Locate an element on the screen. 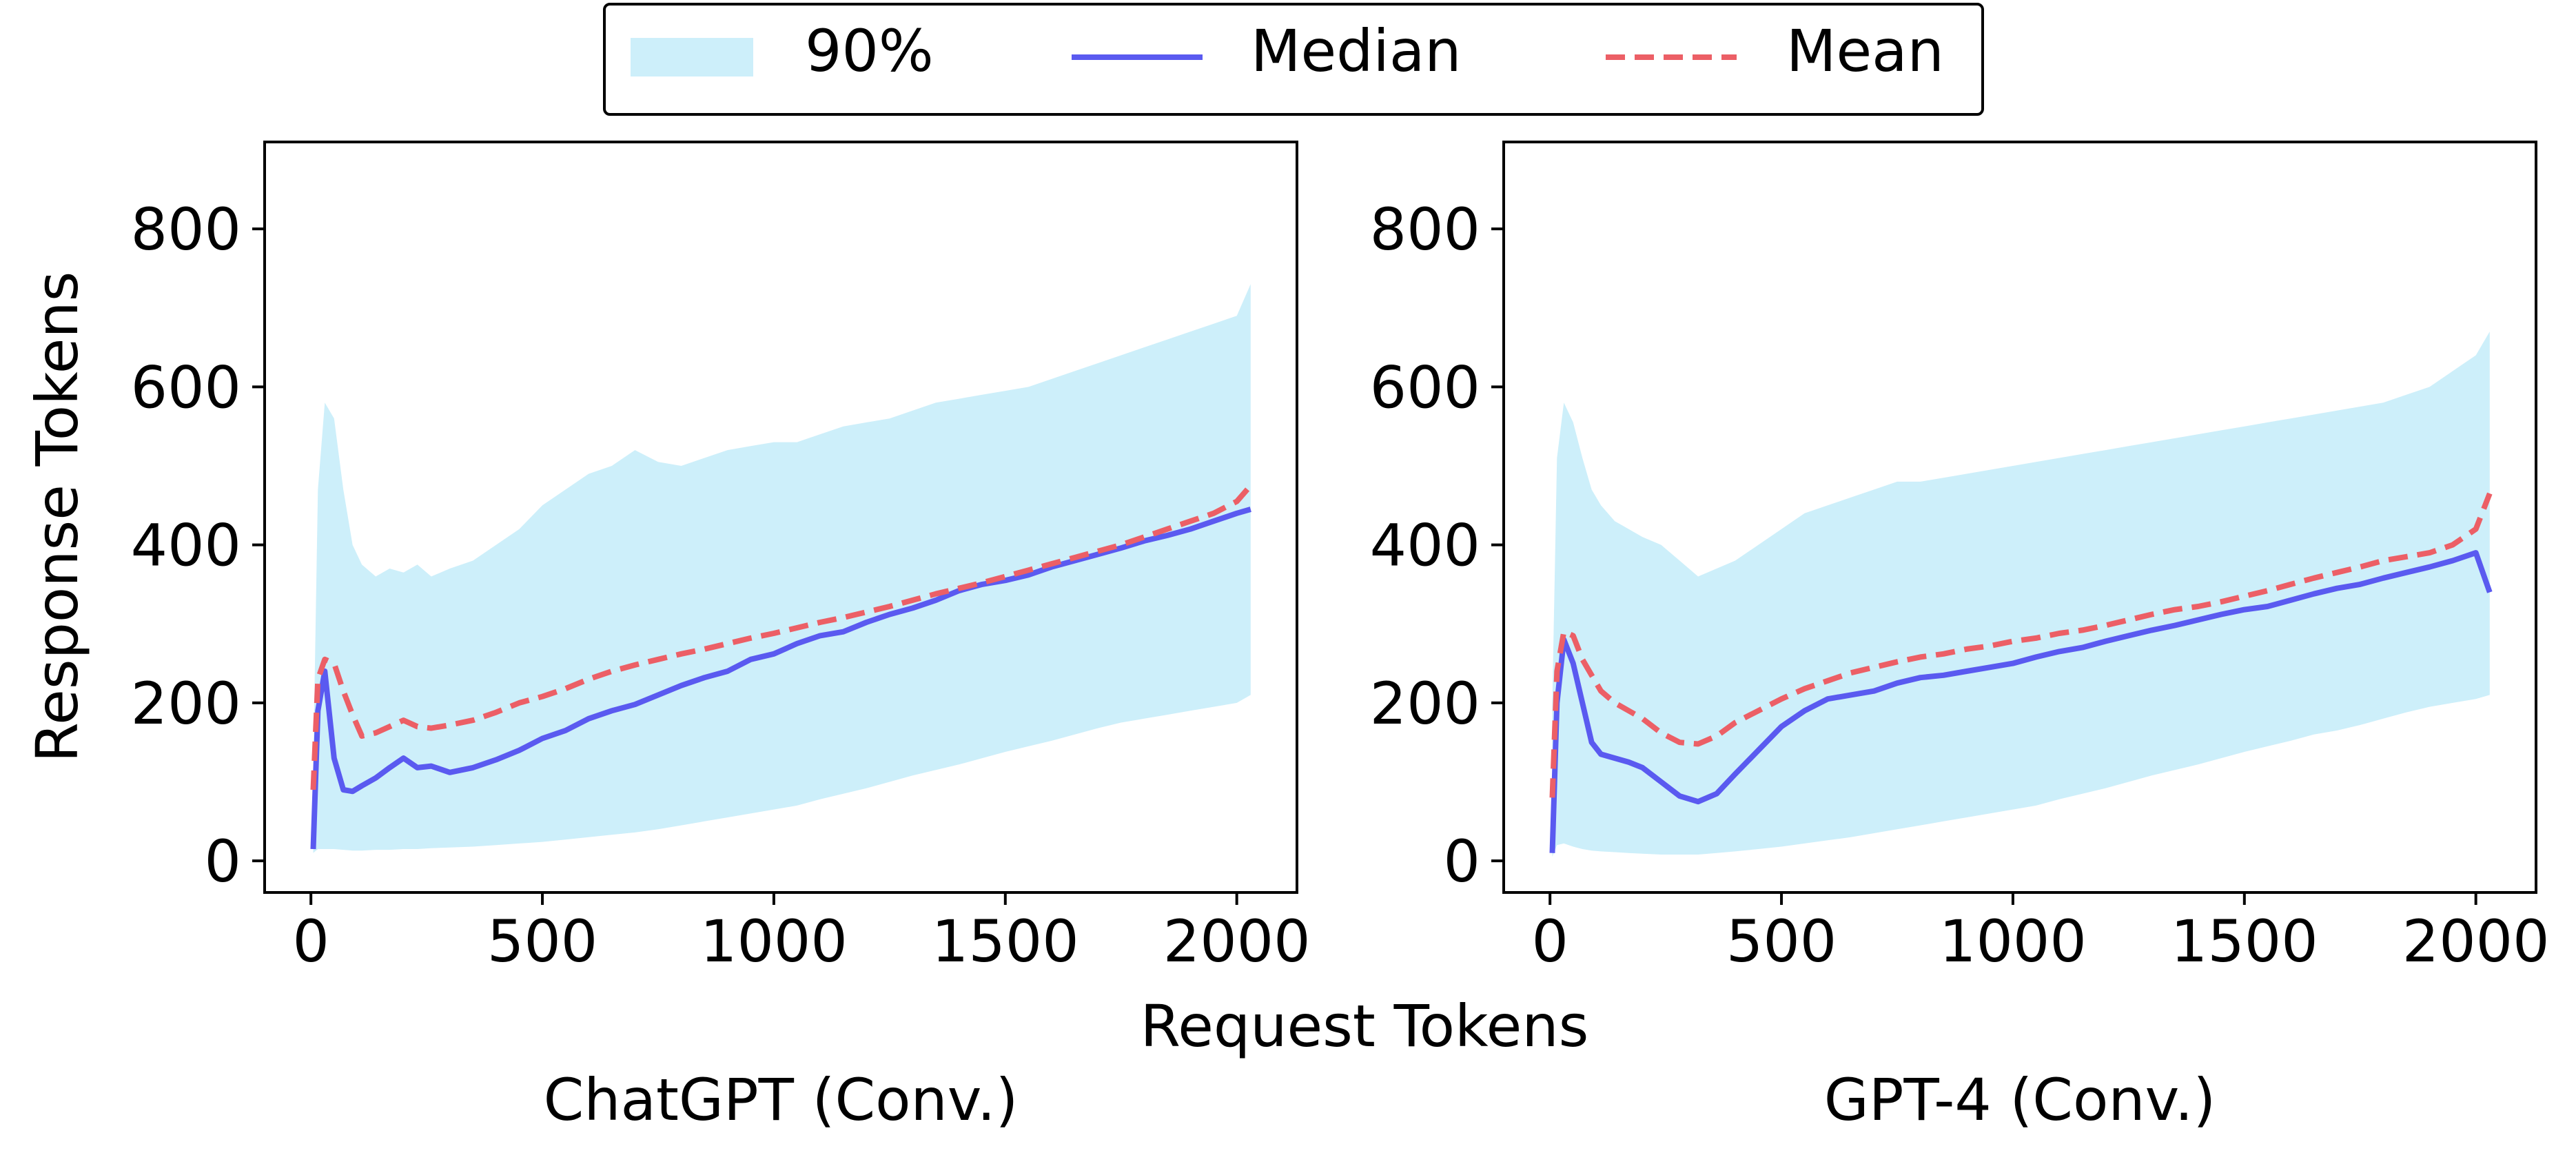 Image resolution: width=2576 pixels, height=1164 pixels. right-xtick-label: 2000 is located at coordinates (2476, 941).